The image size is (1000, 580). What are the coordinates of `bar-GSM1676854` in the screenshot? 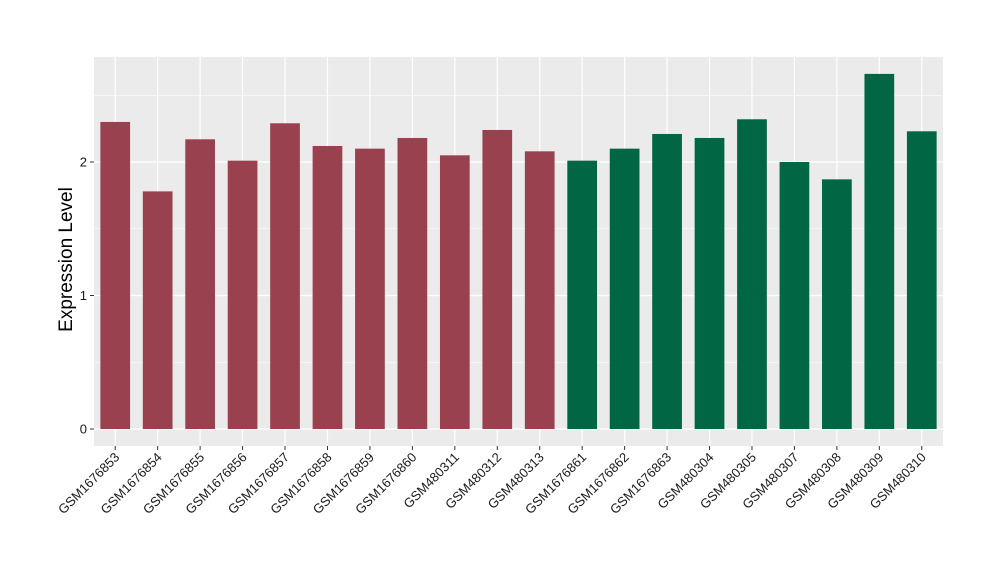 It's located at (157, 310).